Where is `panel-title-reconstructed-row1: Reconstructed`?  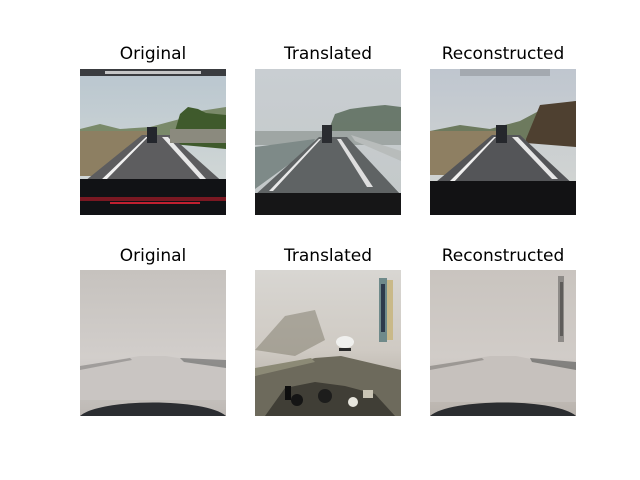
panel-title-reconstructed-row1: Reconstructed is located at coordinates (503, 54).